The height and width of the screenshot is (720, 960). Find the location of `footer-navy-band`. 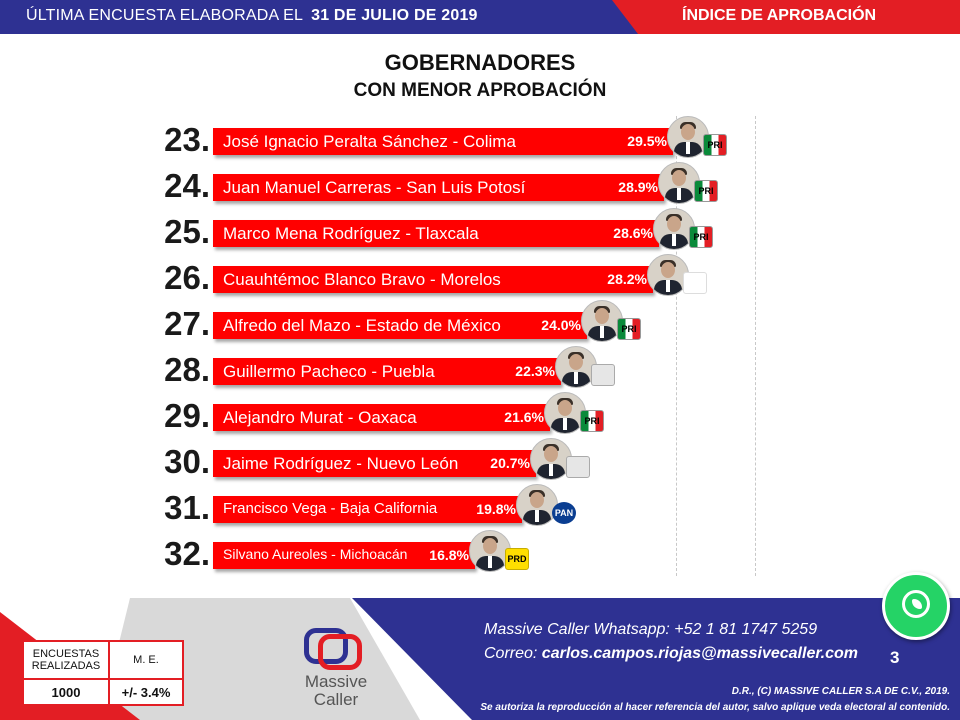

footer-navy-band is located at coordinates (656, 659).